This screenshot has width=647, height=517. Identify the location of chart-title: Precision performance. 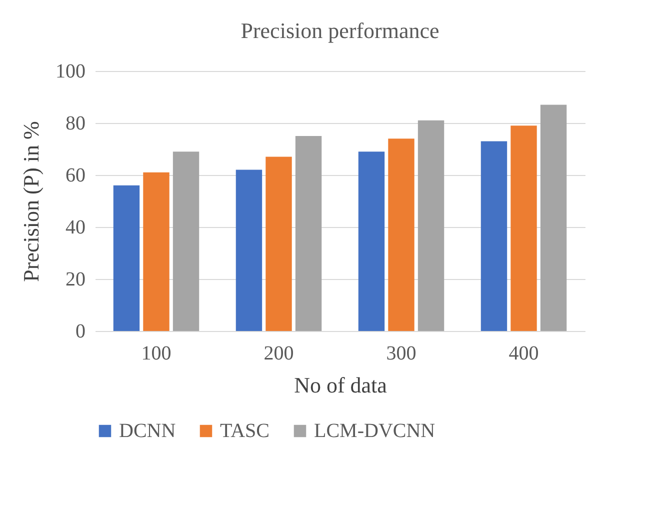
(340, 30).